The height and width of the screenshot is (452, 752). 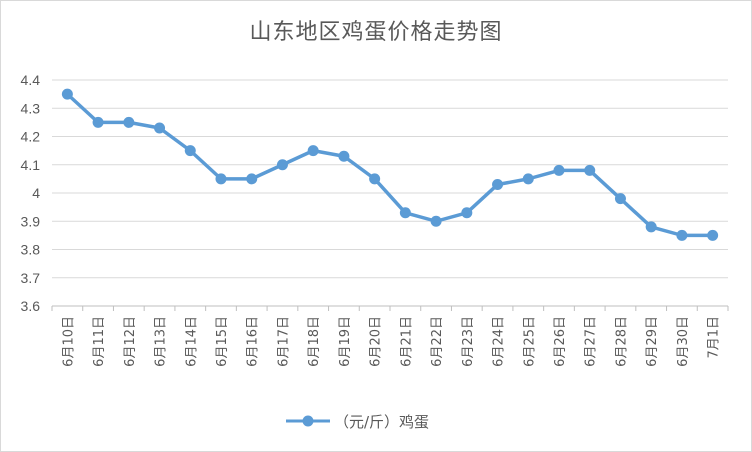 I want to click on y-axis-ticks: 3.6 3.7 3.8 3.9 4 4.1 4.2 4.3 4.4, so click(x=31, y=193).